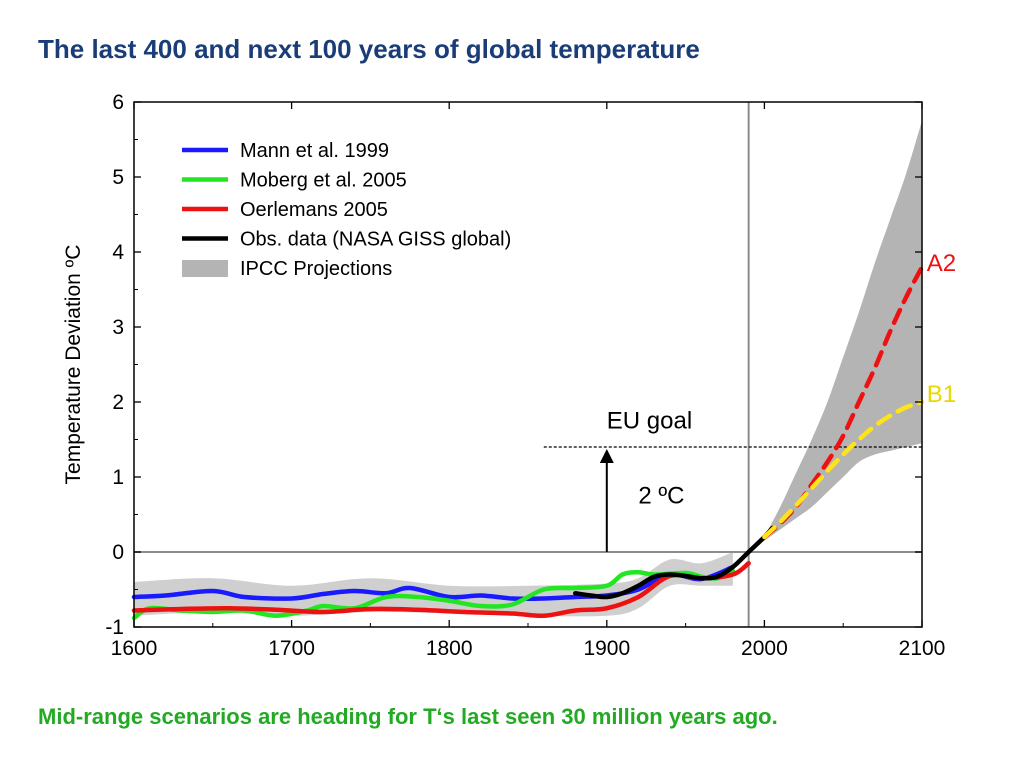  I want to click on y-tick-label: 1, so click(118, 477).